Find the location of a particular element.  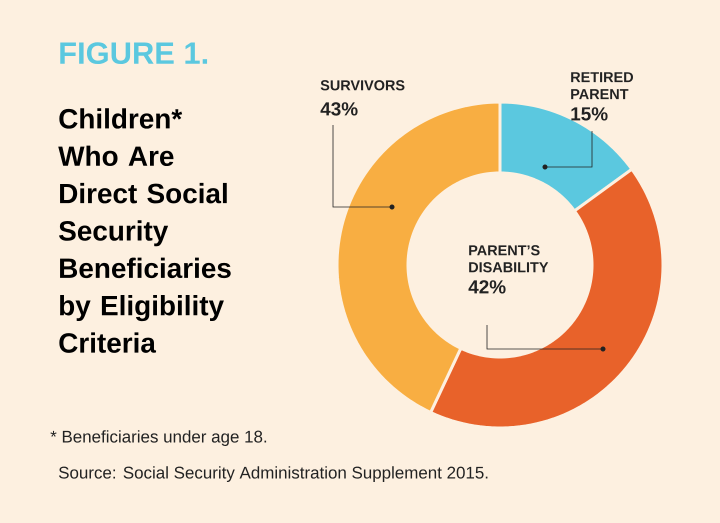

chart-title: FIGURE 1. is located at coordinates (134, 53).